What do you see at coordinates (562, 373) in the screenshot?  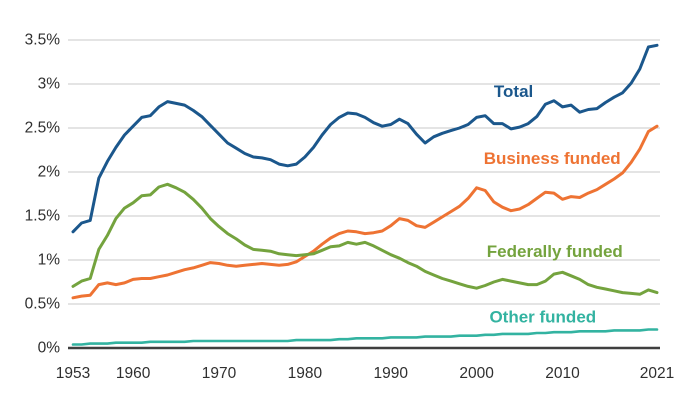 I see `x-tick-label: 2010` at bounding box center [562, 373].